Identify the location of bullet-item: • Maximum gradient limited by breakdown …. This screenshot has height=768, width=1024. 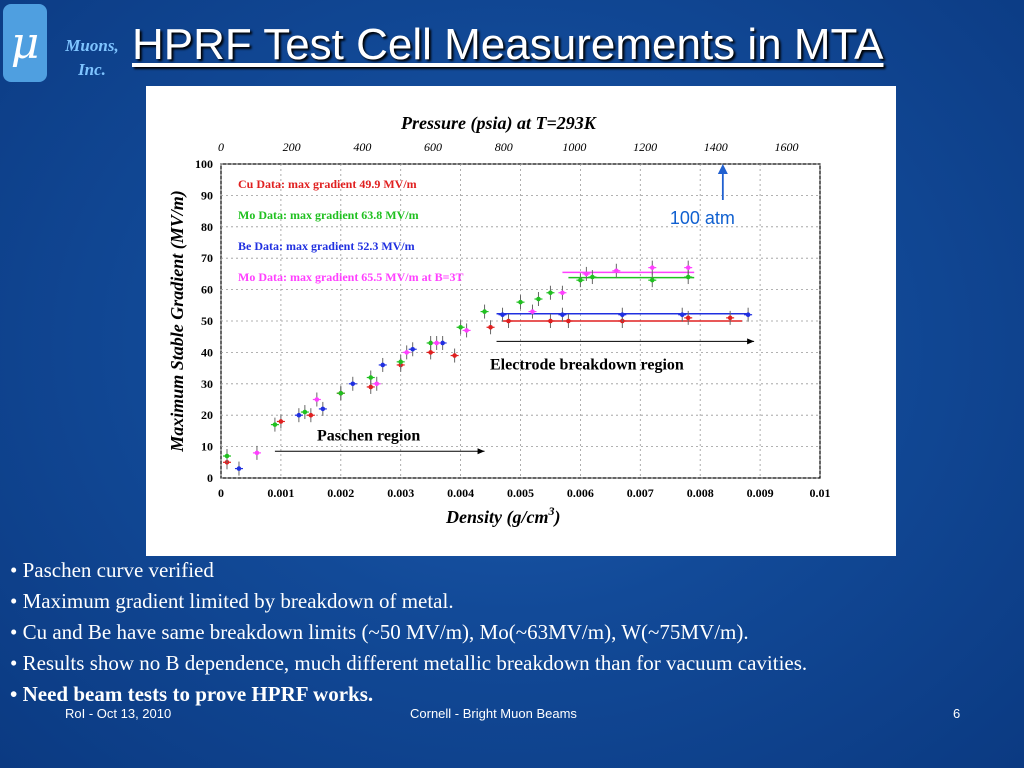
(232, 601).